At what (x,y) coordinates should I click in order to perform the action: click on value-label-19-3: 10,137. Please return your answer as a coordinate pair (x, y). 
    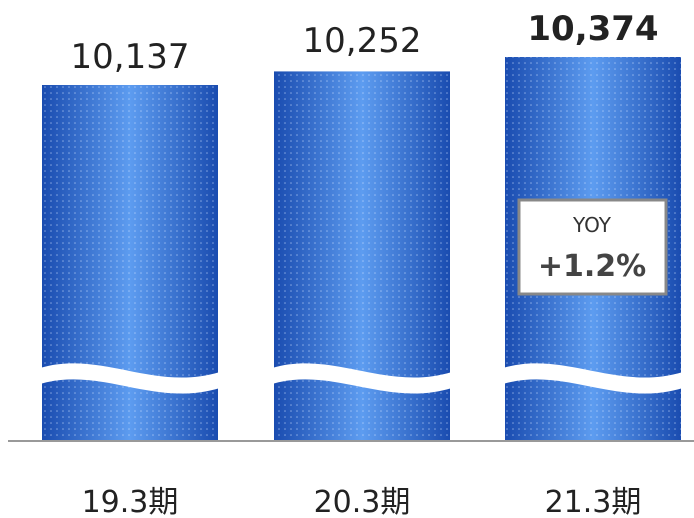
    Looking at the image, I should click on (130, 57).